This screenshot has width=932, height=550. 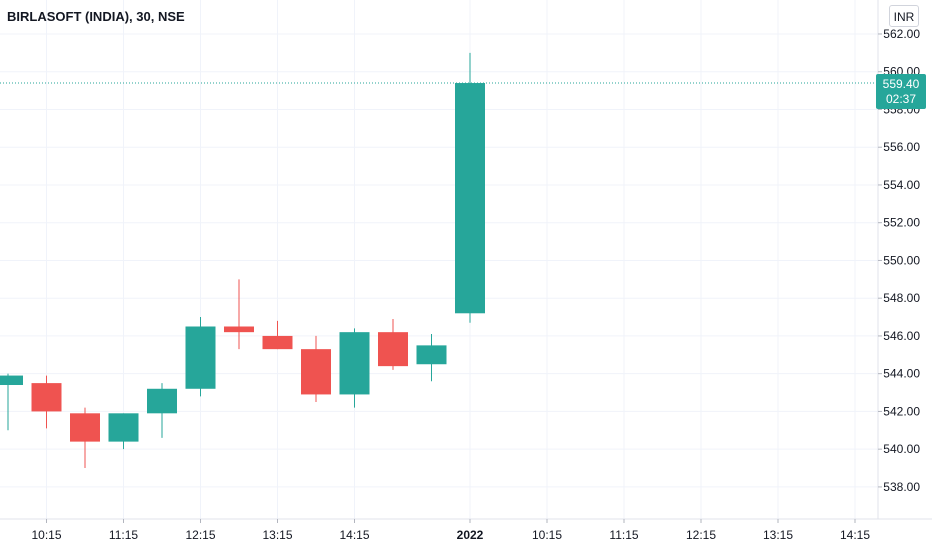 What do you see at coordinates (901, 374) in the screenshot?
I see `y-tick-label: 544.00` at bounding box center [901, 374].